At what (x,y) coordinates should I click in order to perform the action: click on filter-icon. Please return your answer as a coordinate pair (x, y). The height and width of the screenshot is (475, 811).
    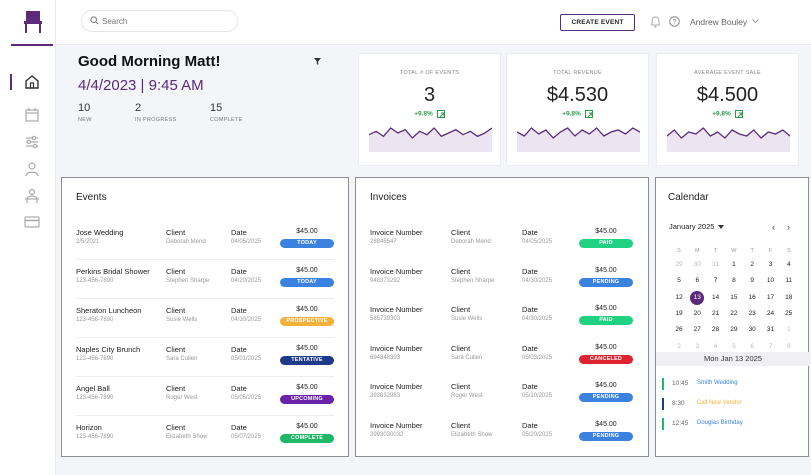
    Looking at the image, I should click on (317, 61).